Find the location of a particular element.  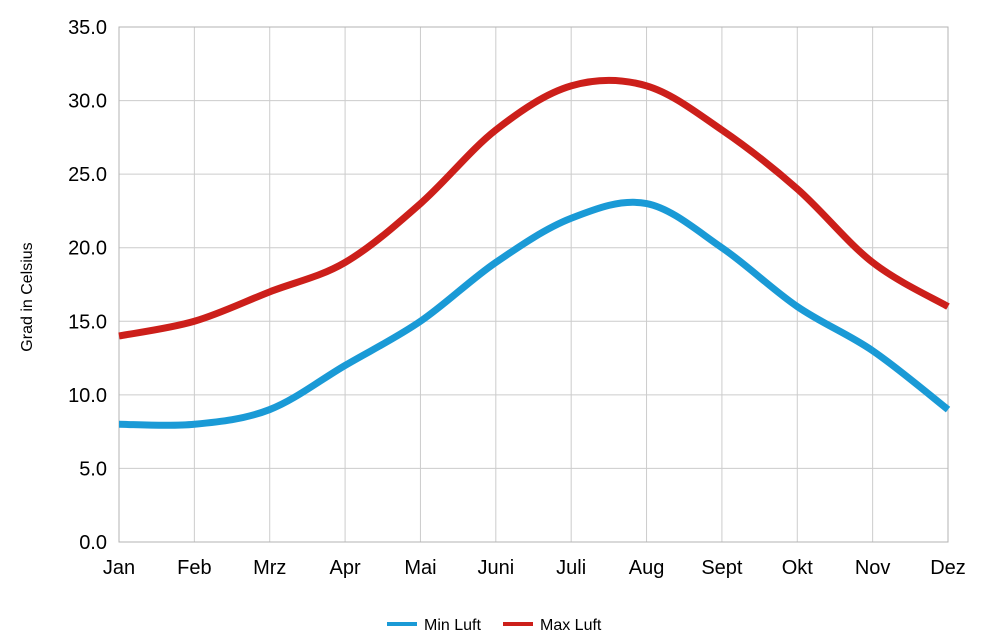

y-tick-label: 10.0 is located at coordinates (87, 396).